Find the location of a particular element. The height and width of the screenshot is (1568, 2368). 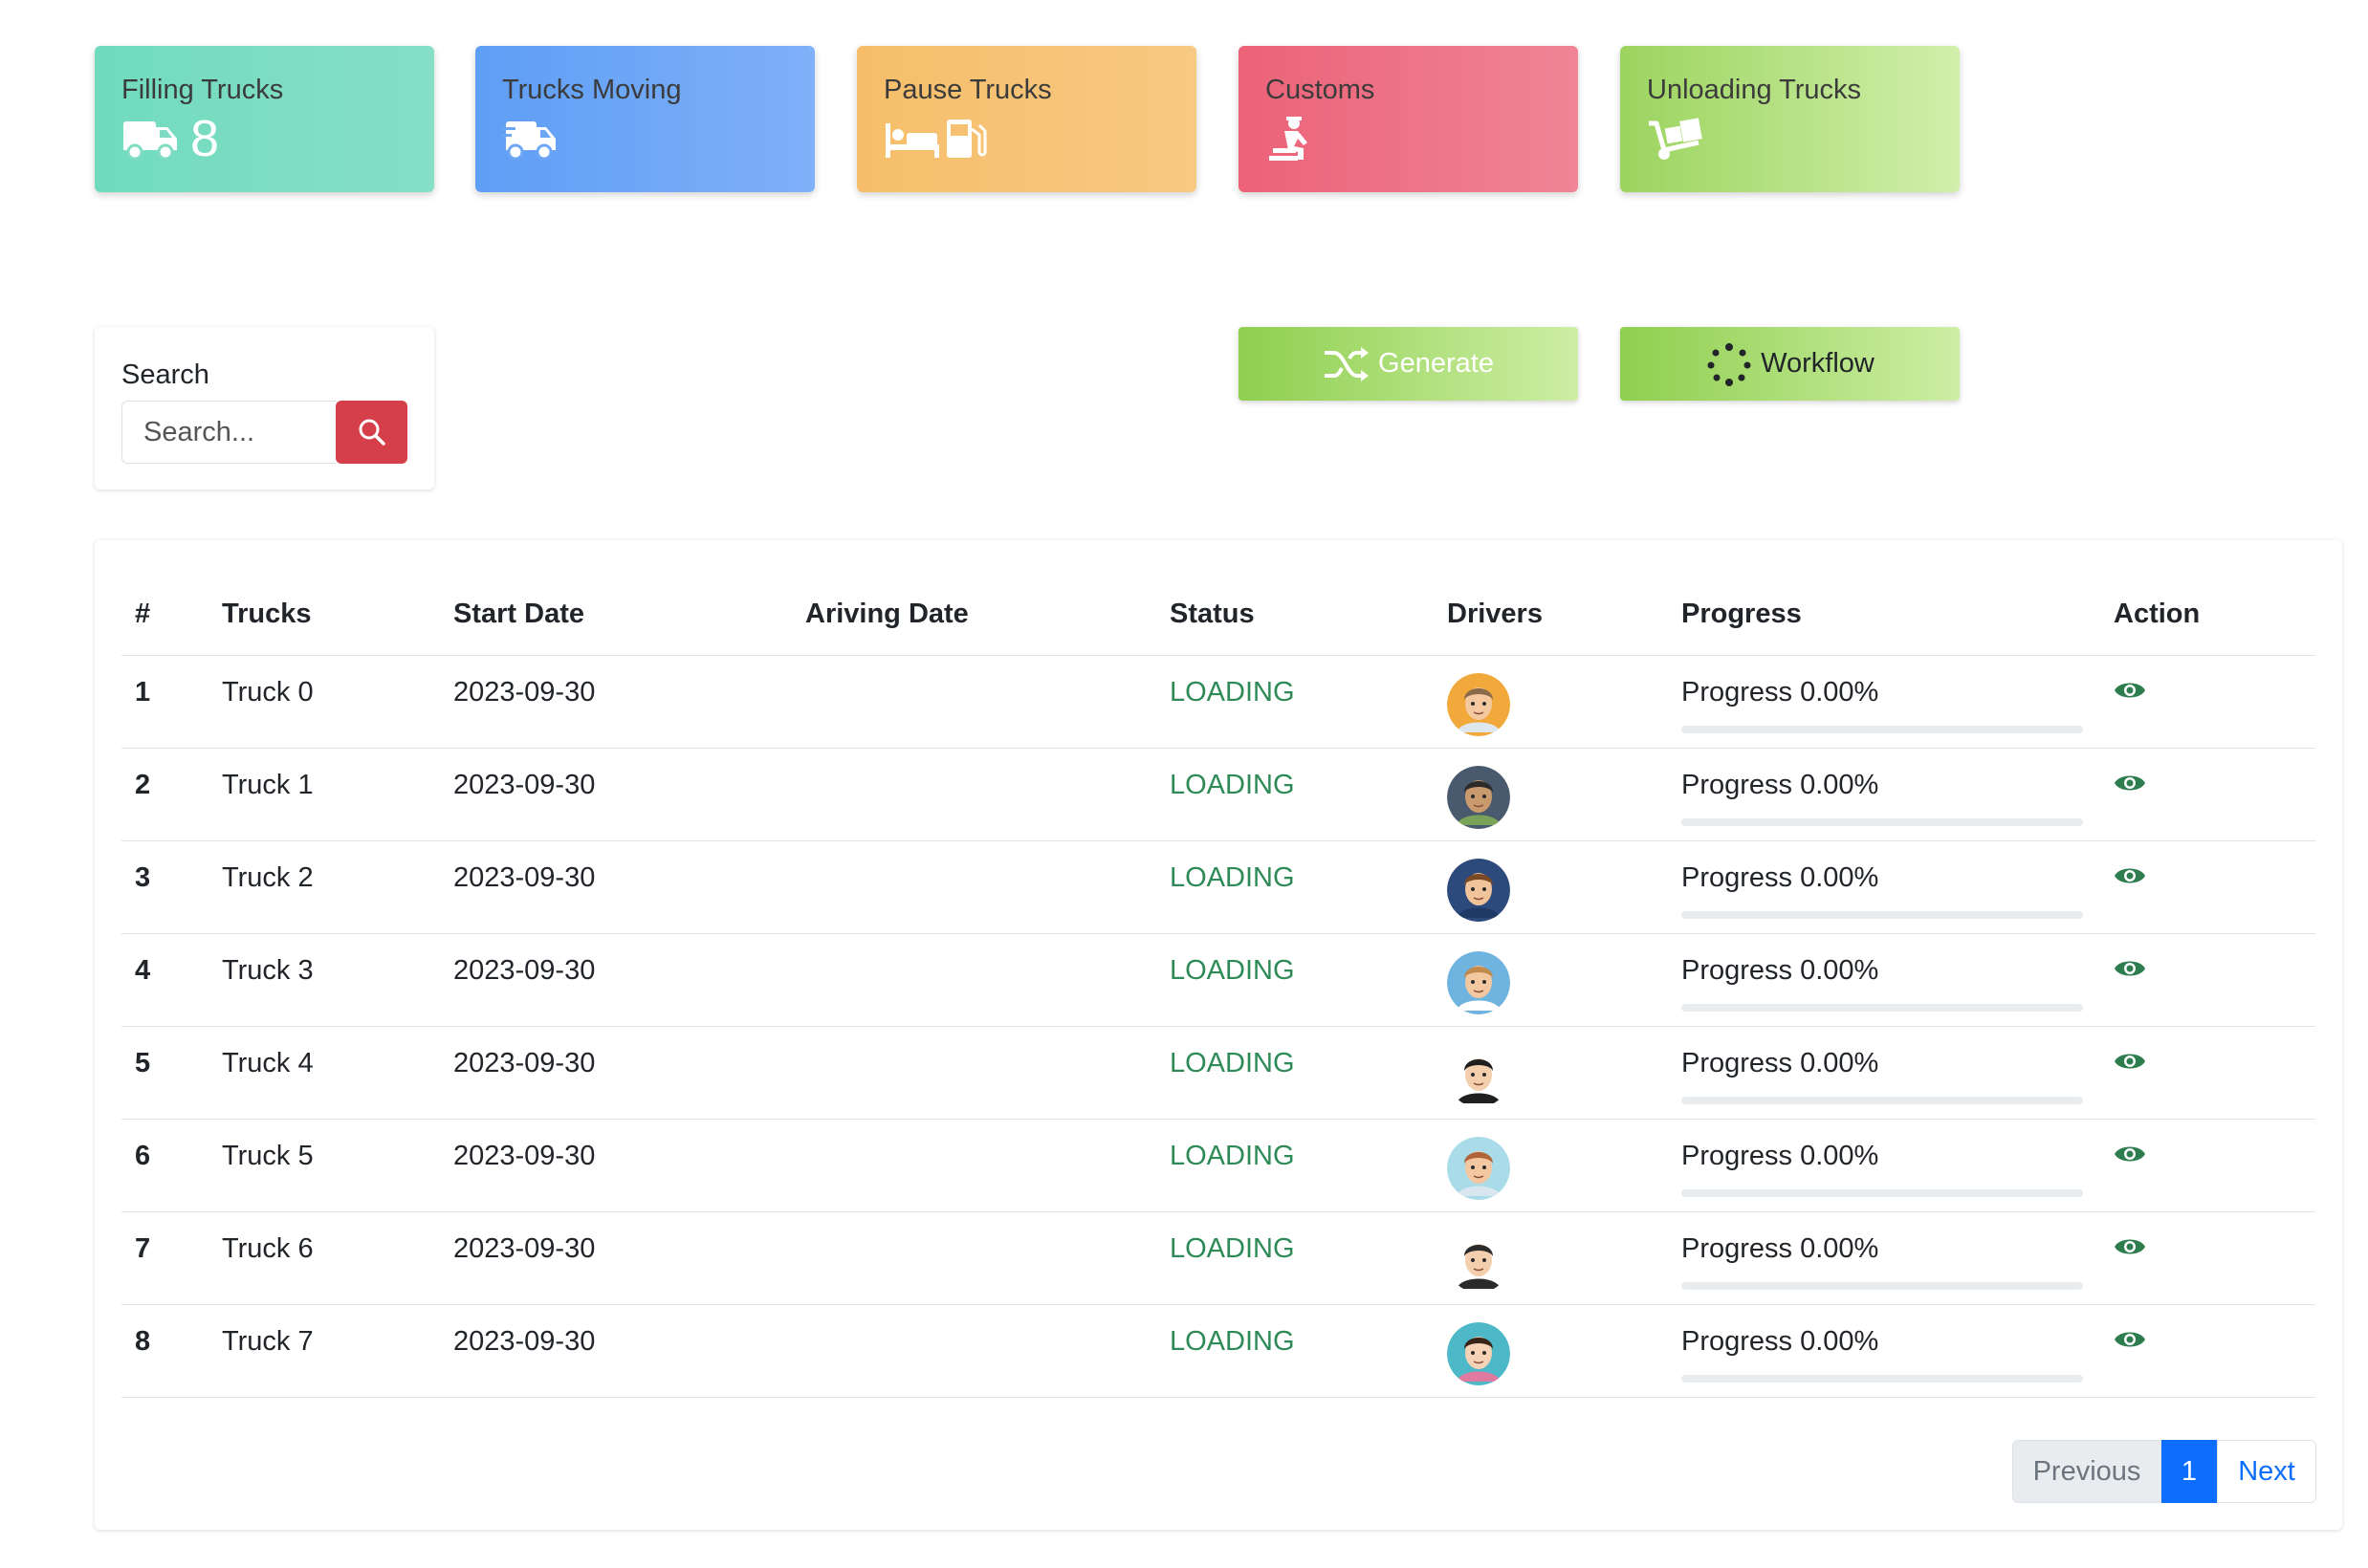

truck-name: Truck 6 is located at coordinates (324, 1258).